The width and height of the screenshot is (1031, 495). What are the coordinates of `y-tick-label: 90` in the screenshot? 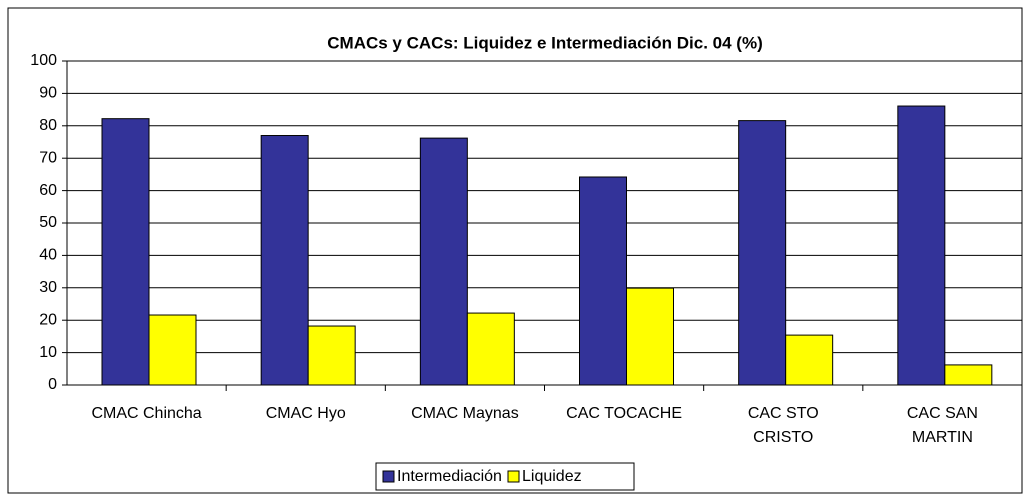 It's located at (48, 93).